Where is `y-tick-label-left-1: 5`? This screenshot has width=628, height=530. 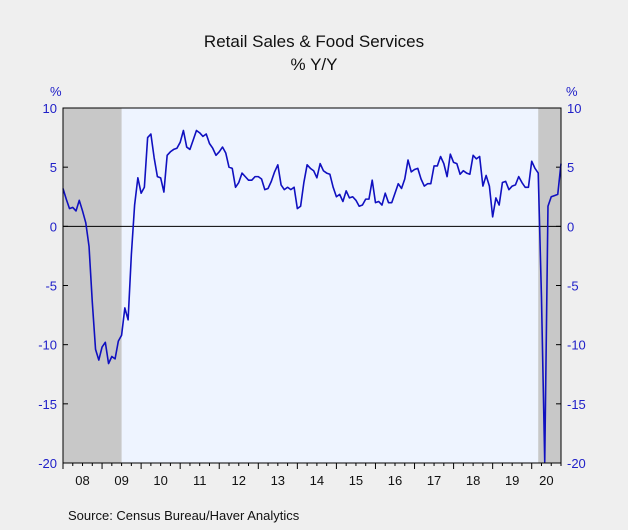 y-tick-label-left-1: 5 is located at coordinates (53, 167).